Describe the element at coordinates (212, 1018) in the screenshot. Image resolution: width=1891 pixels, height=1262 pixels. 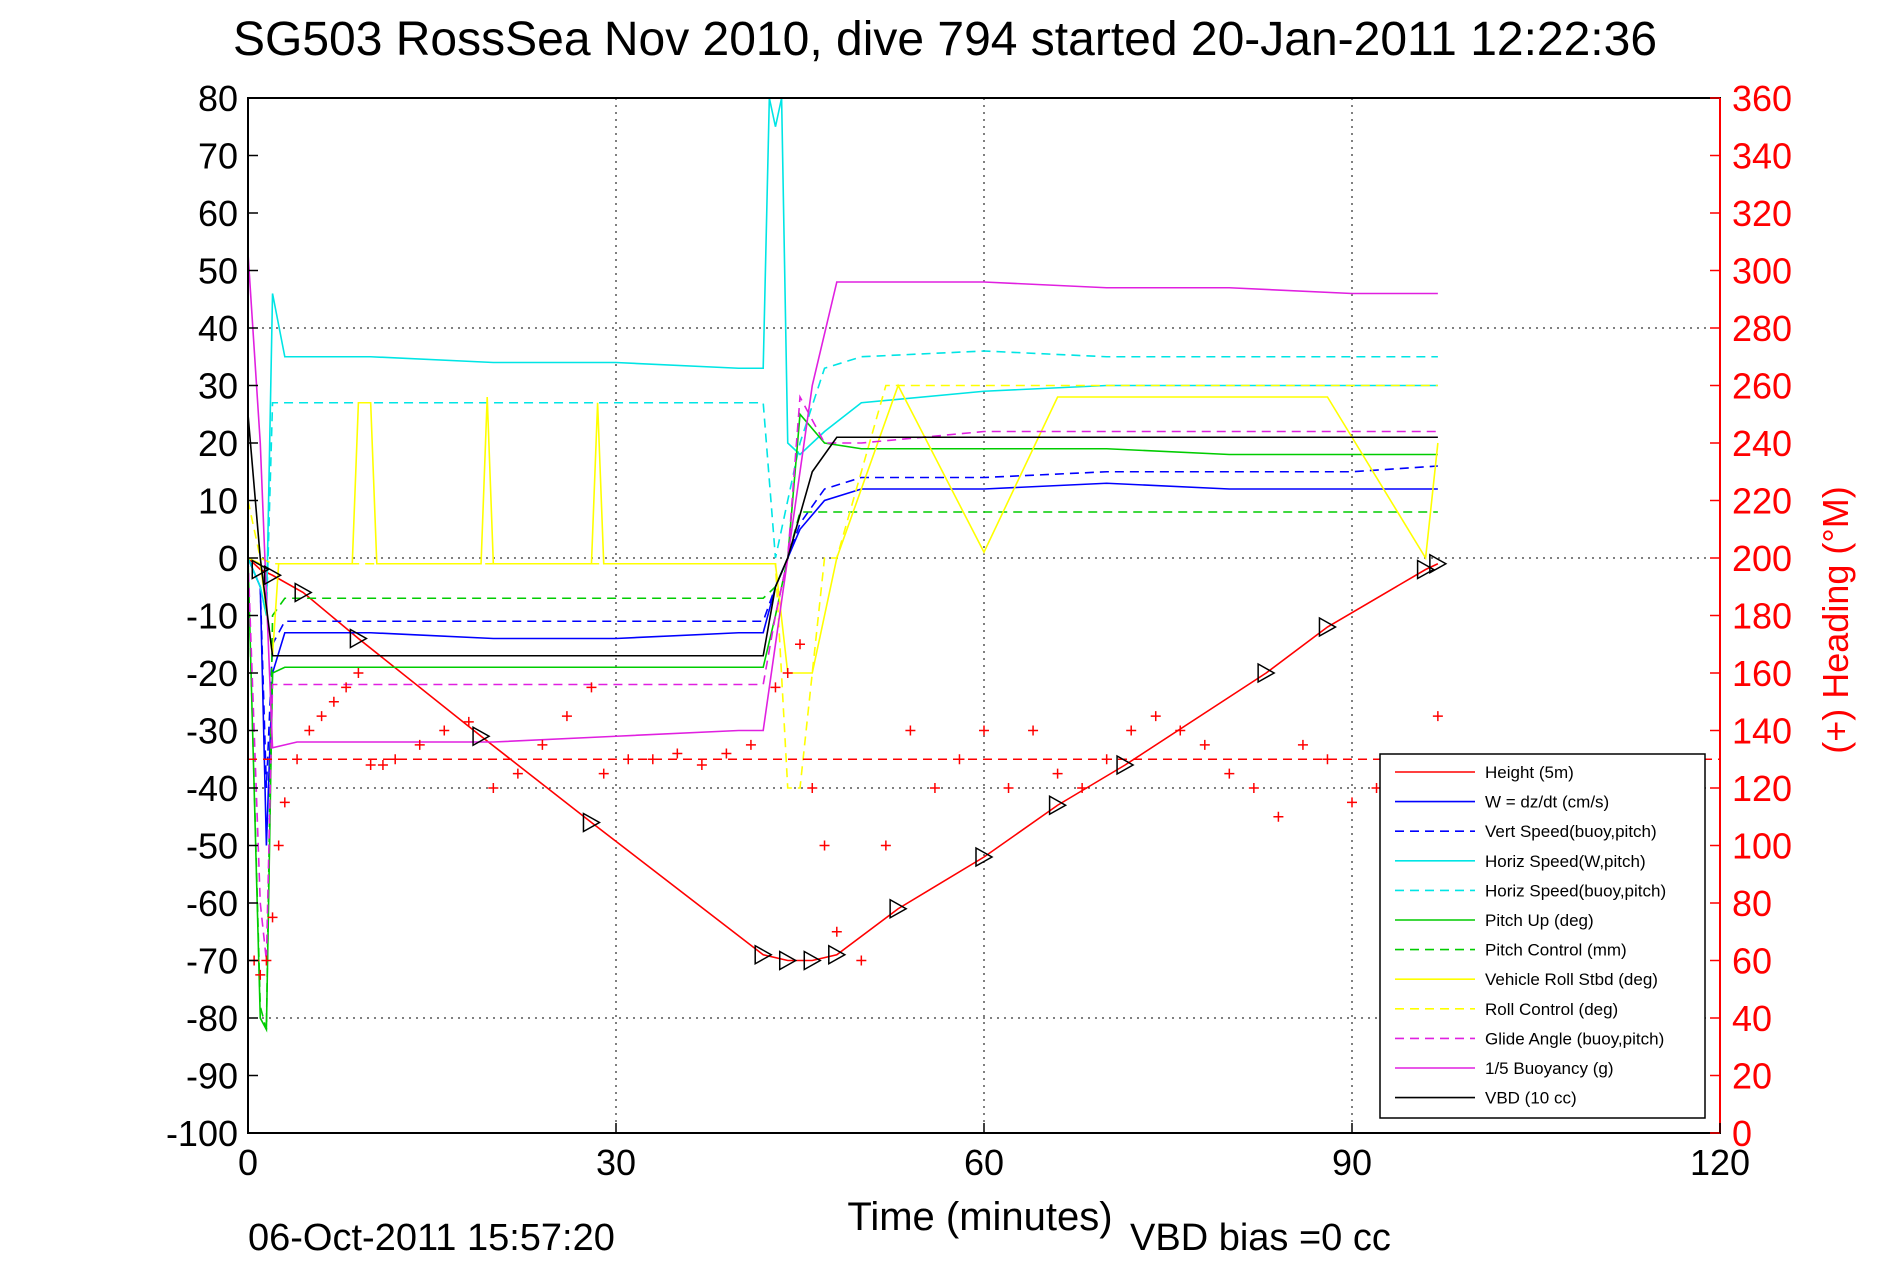
I see `left-tick-label-16: -80` at that location.